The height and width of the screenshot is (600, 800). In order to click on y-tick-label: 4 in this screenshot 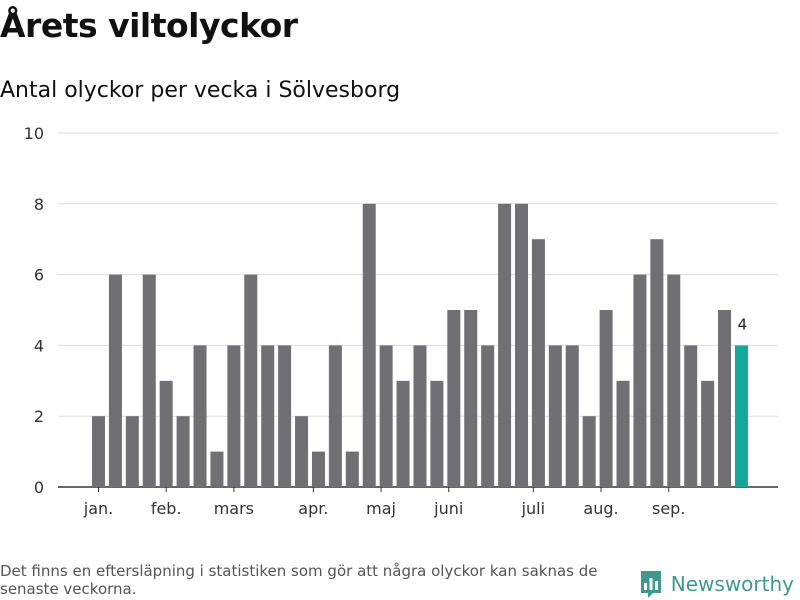, I will do `click(39, 345)`.